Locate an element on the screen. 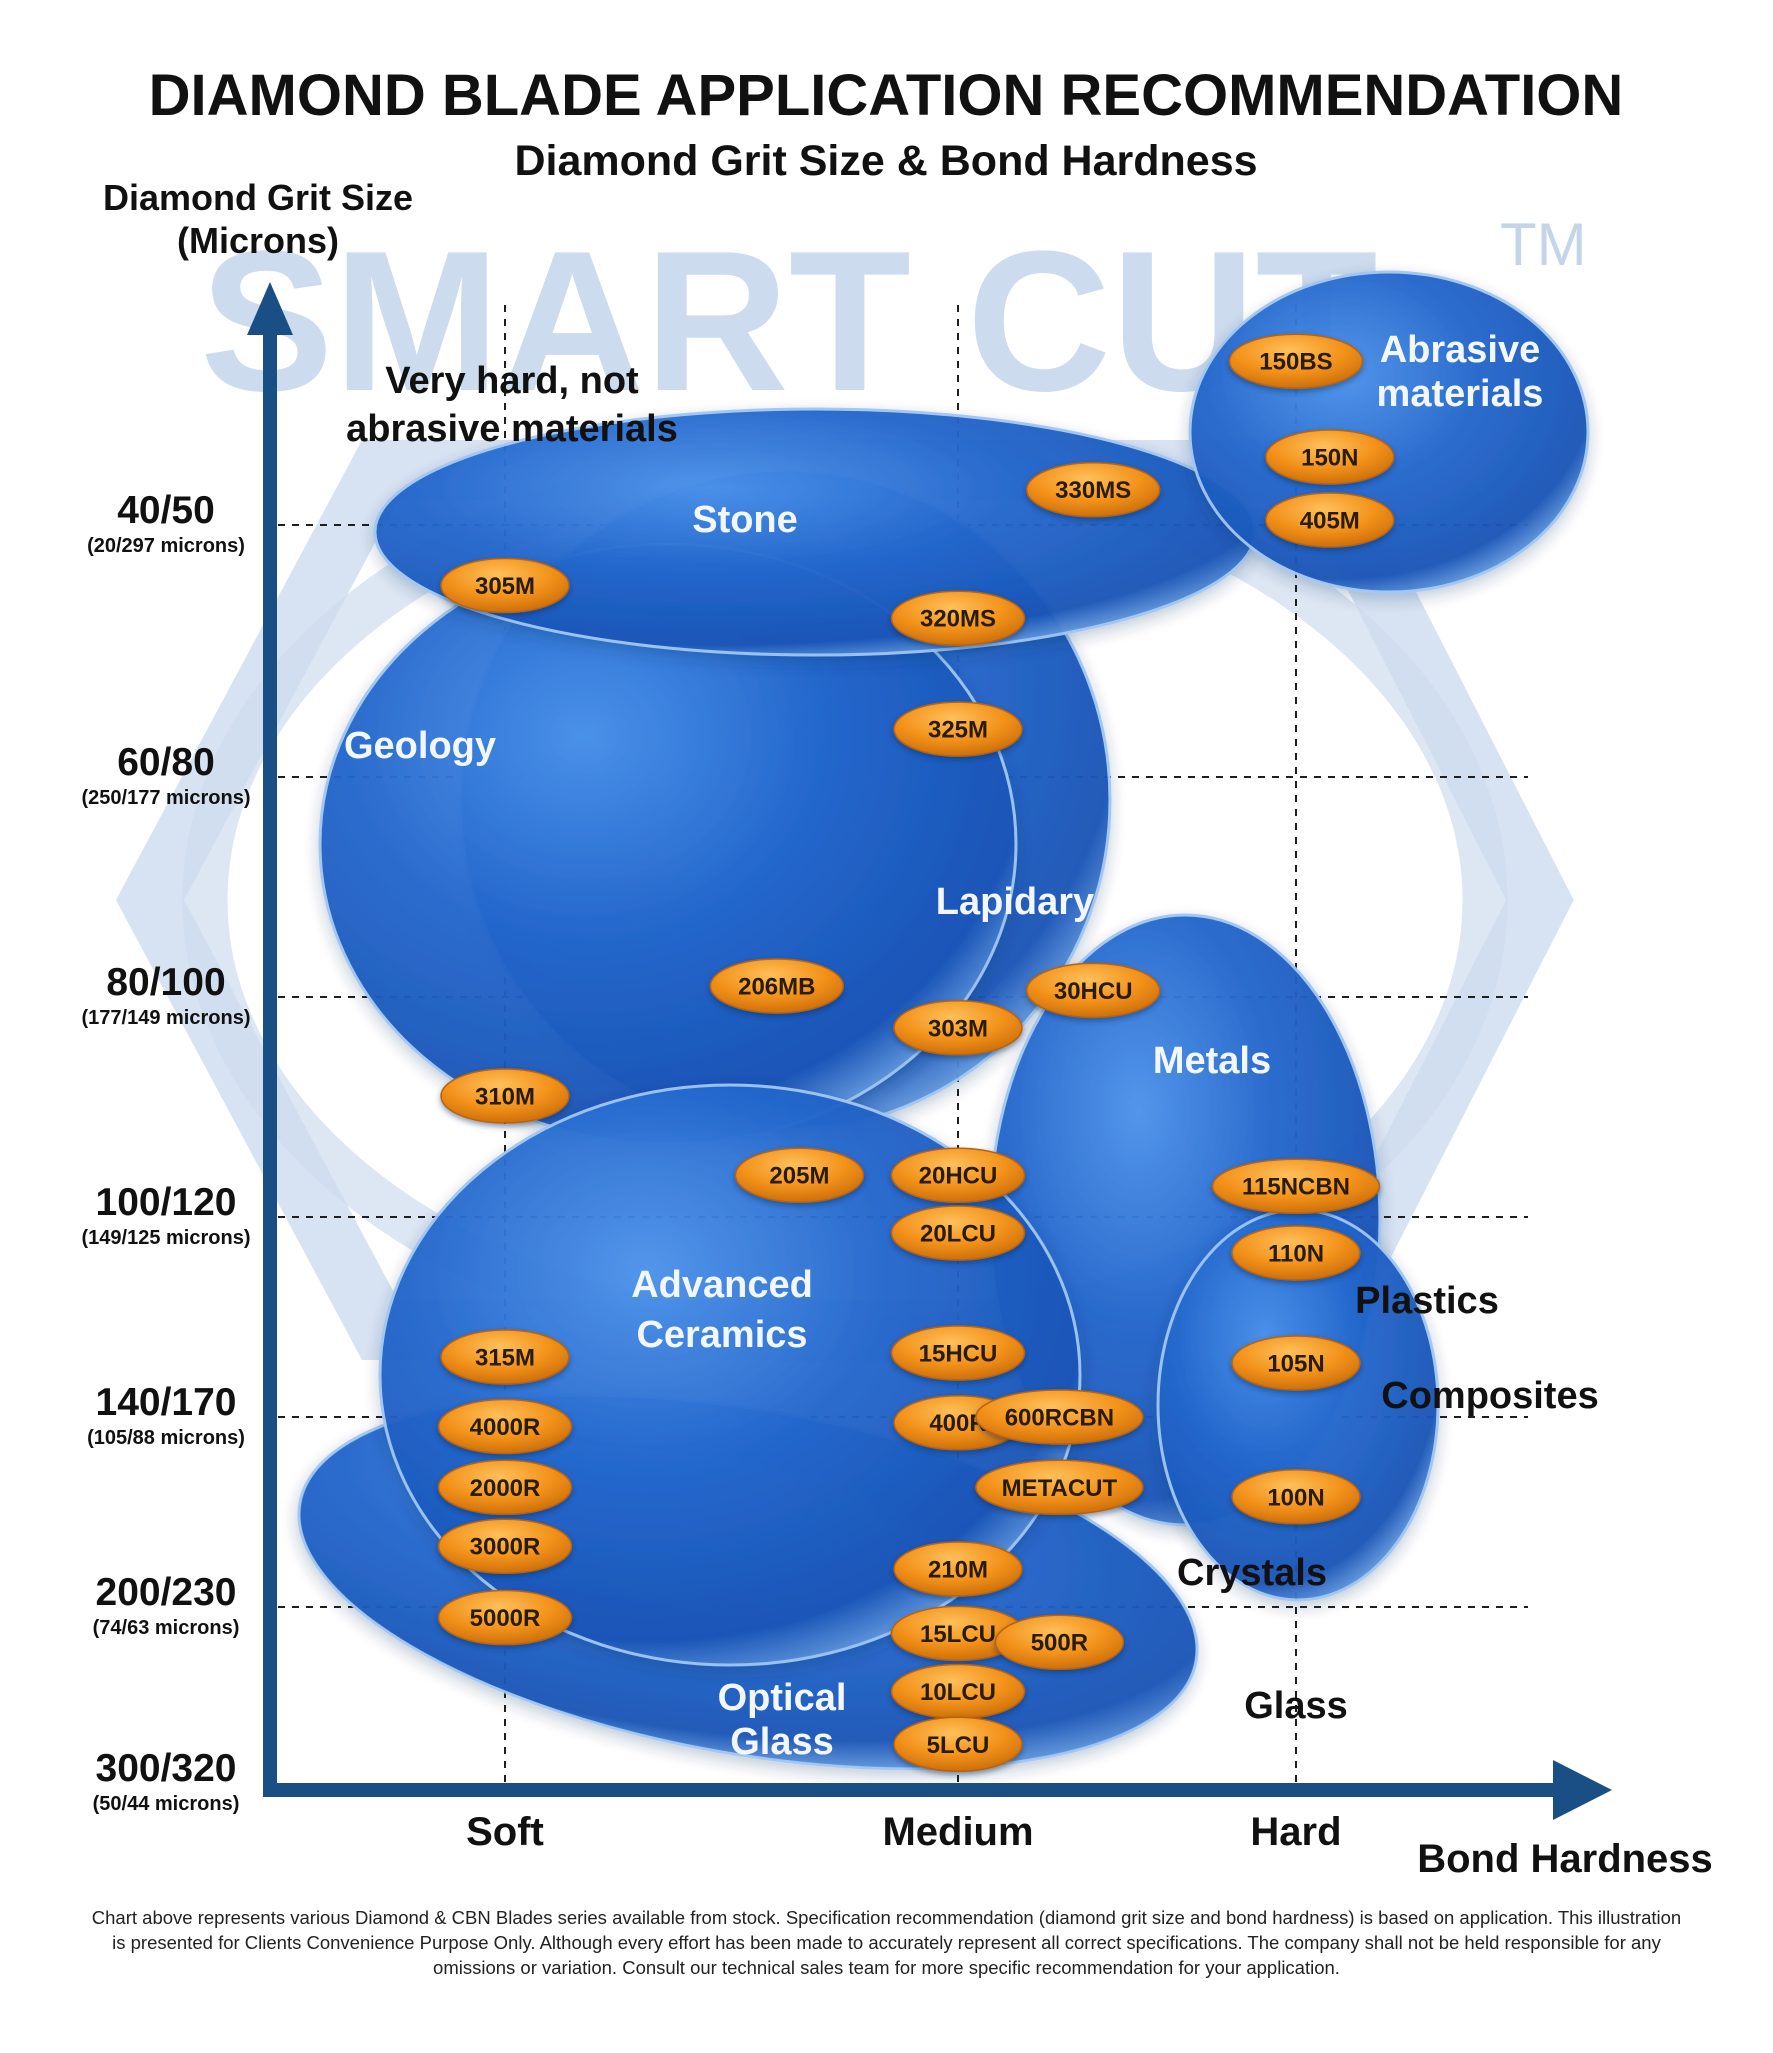 The width and height of the screenshot is (1773, 2053). series-label: 500R is located at coordinates (1059, 1643).